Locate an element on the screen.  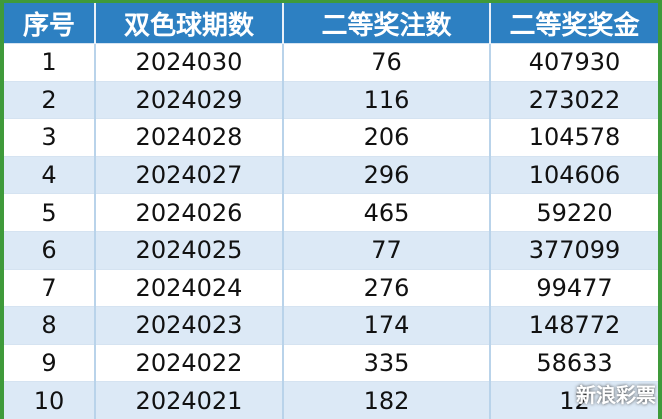
table-row: 6 2024025 77 377099 is located at coordinates (331, 250).